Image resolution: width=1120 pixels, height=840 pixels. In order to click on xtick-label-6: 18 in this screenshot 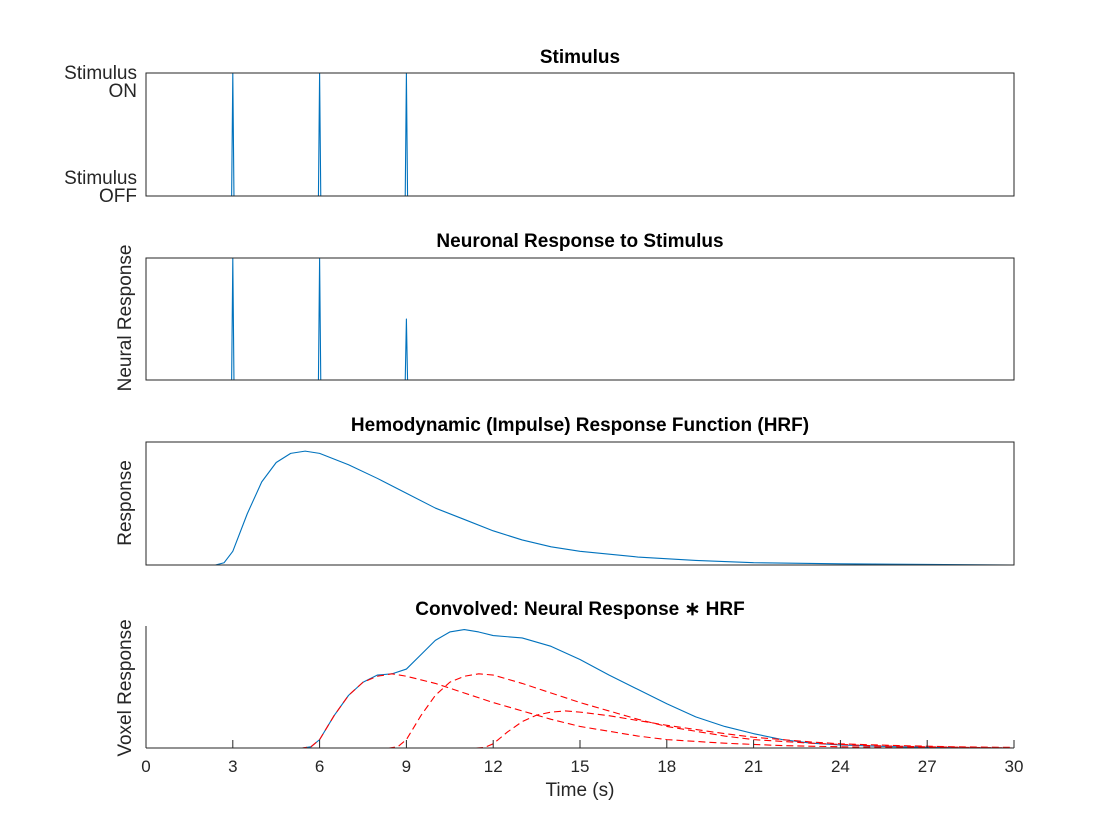, I will do `click(666, 766)`.